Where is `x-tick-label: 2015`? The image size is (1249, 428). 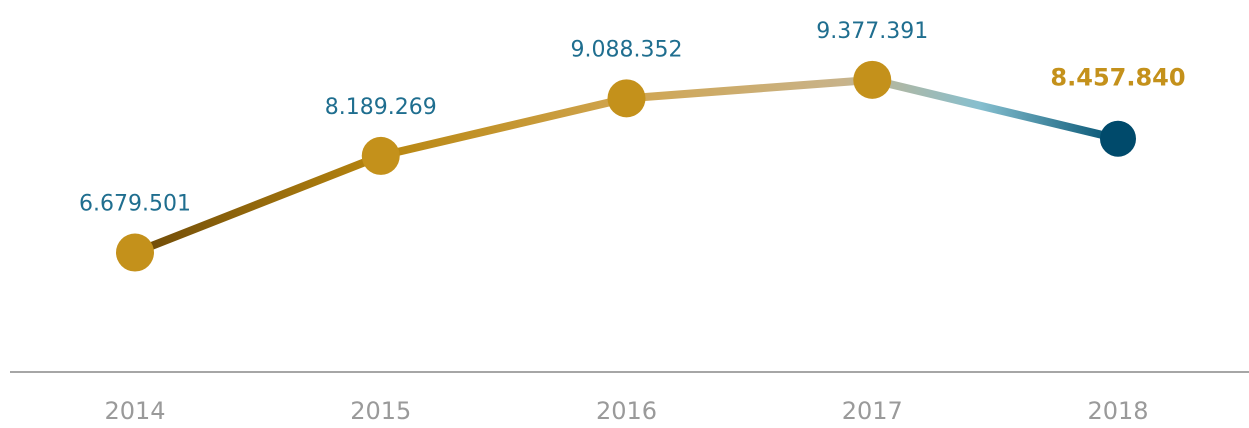
x-tick-label: 2015 is located at coordinates (380, 411).